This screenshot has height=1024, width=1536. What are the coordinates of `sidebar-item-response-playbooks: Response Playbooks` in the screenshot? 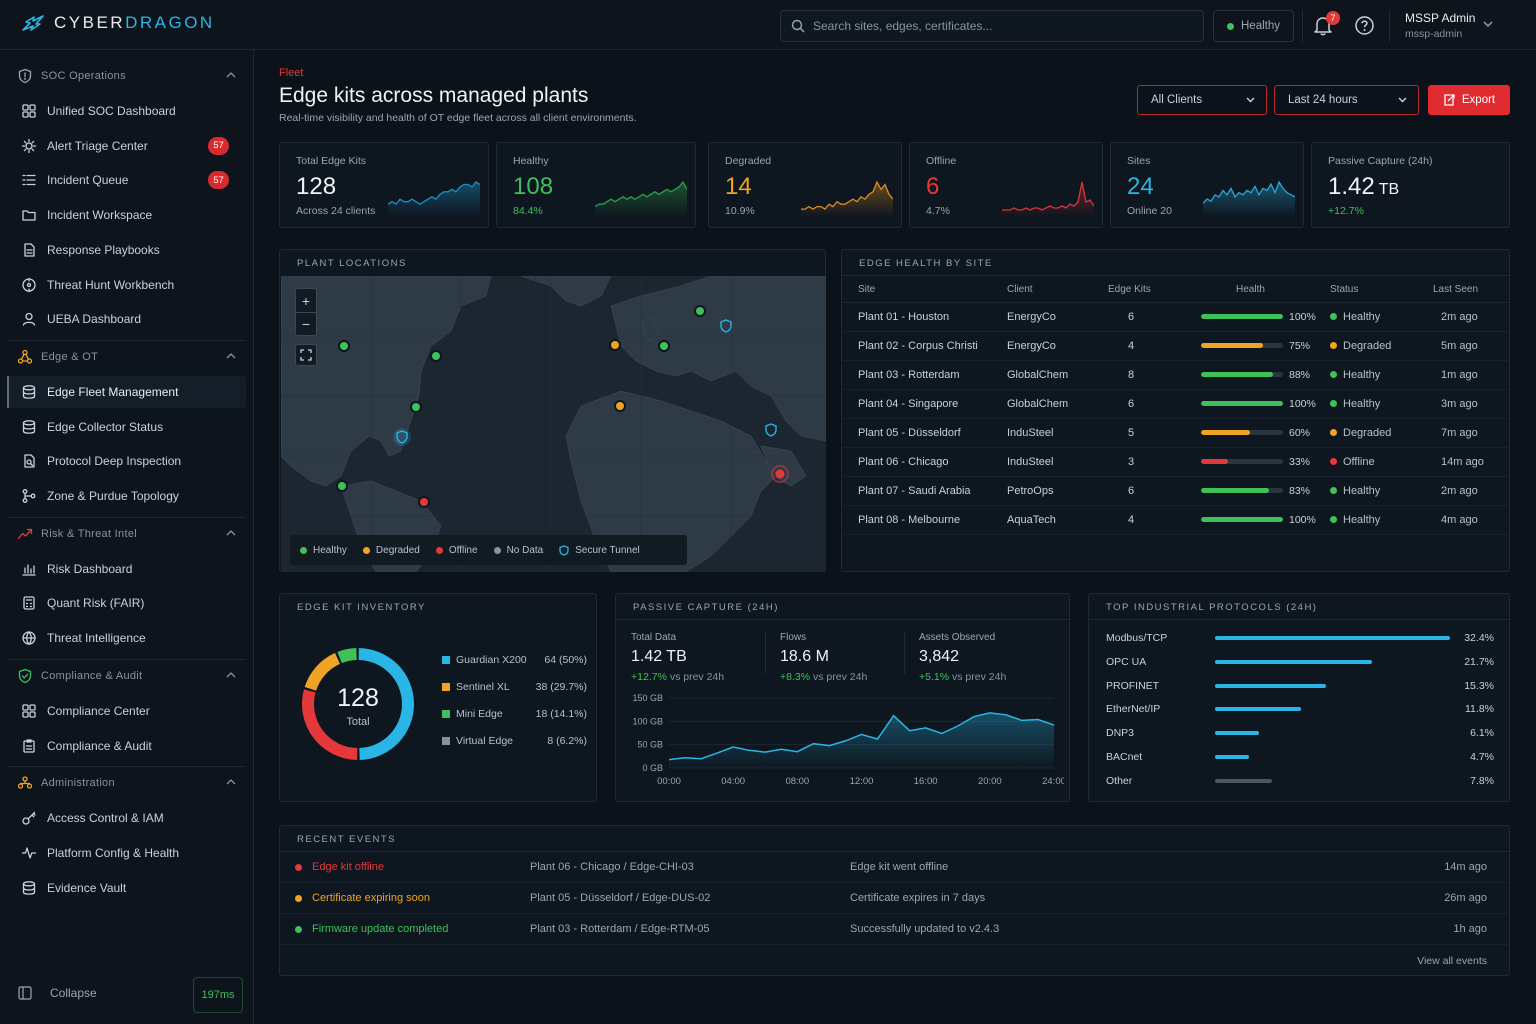 It's located at (126, 250).